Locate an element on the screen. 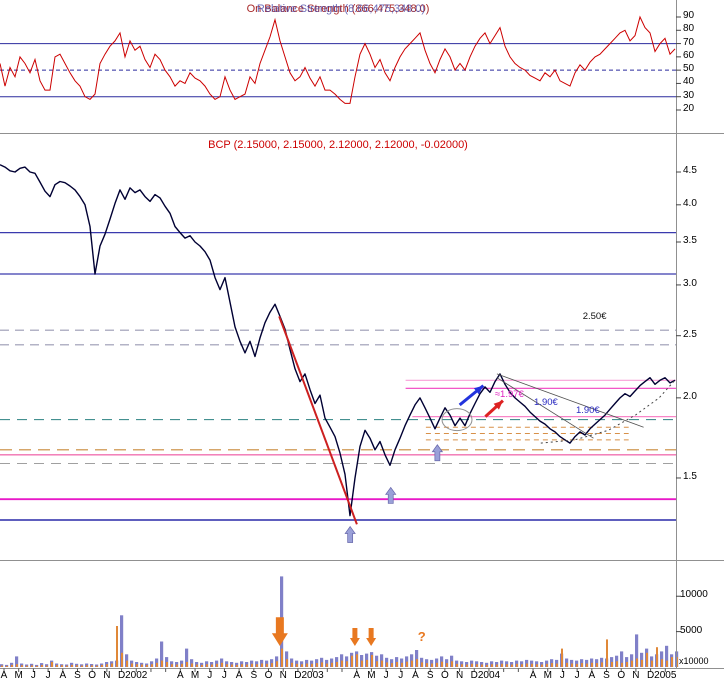  indicator-y-tick-label: 70 is located at coordinates (689, 42).